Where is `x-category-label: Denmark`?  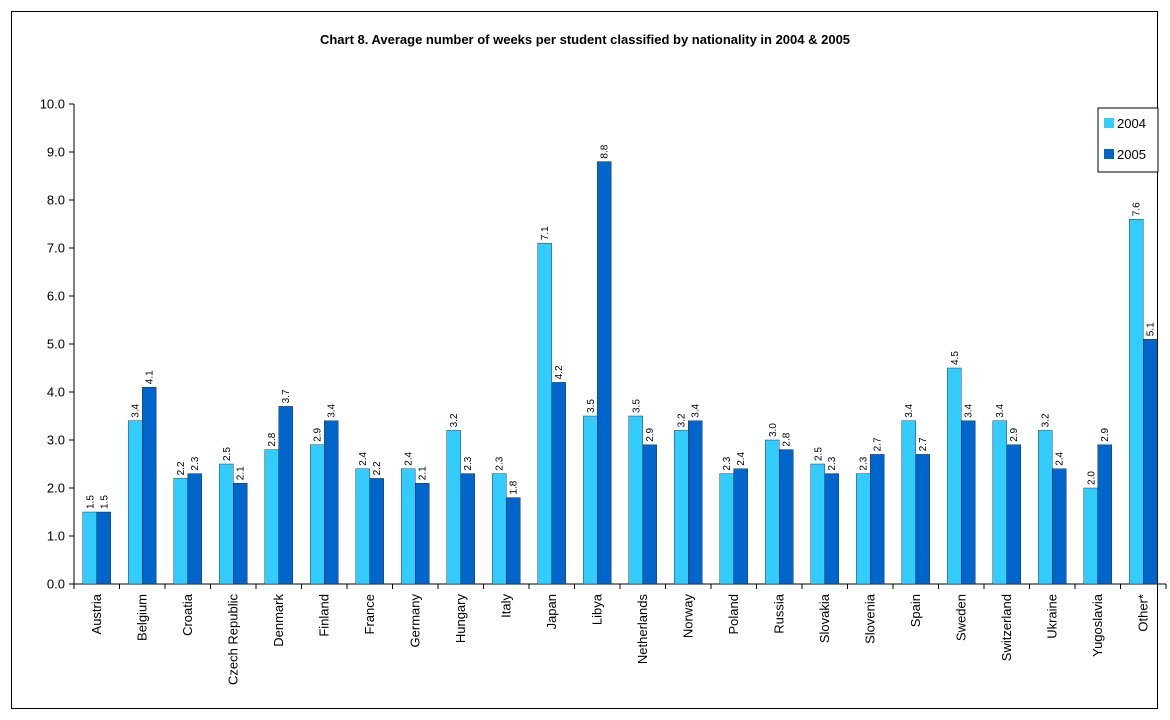 x-category-label: Denmark is located at coordinates (278, 620).